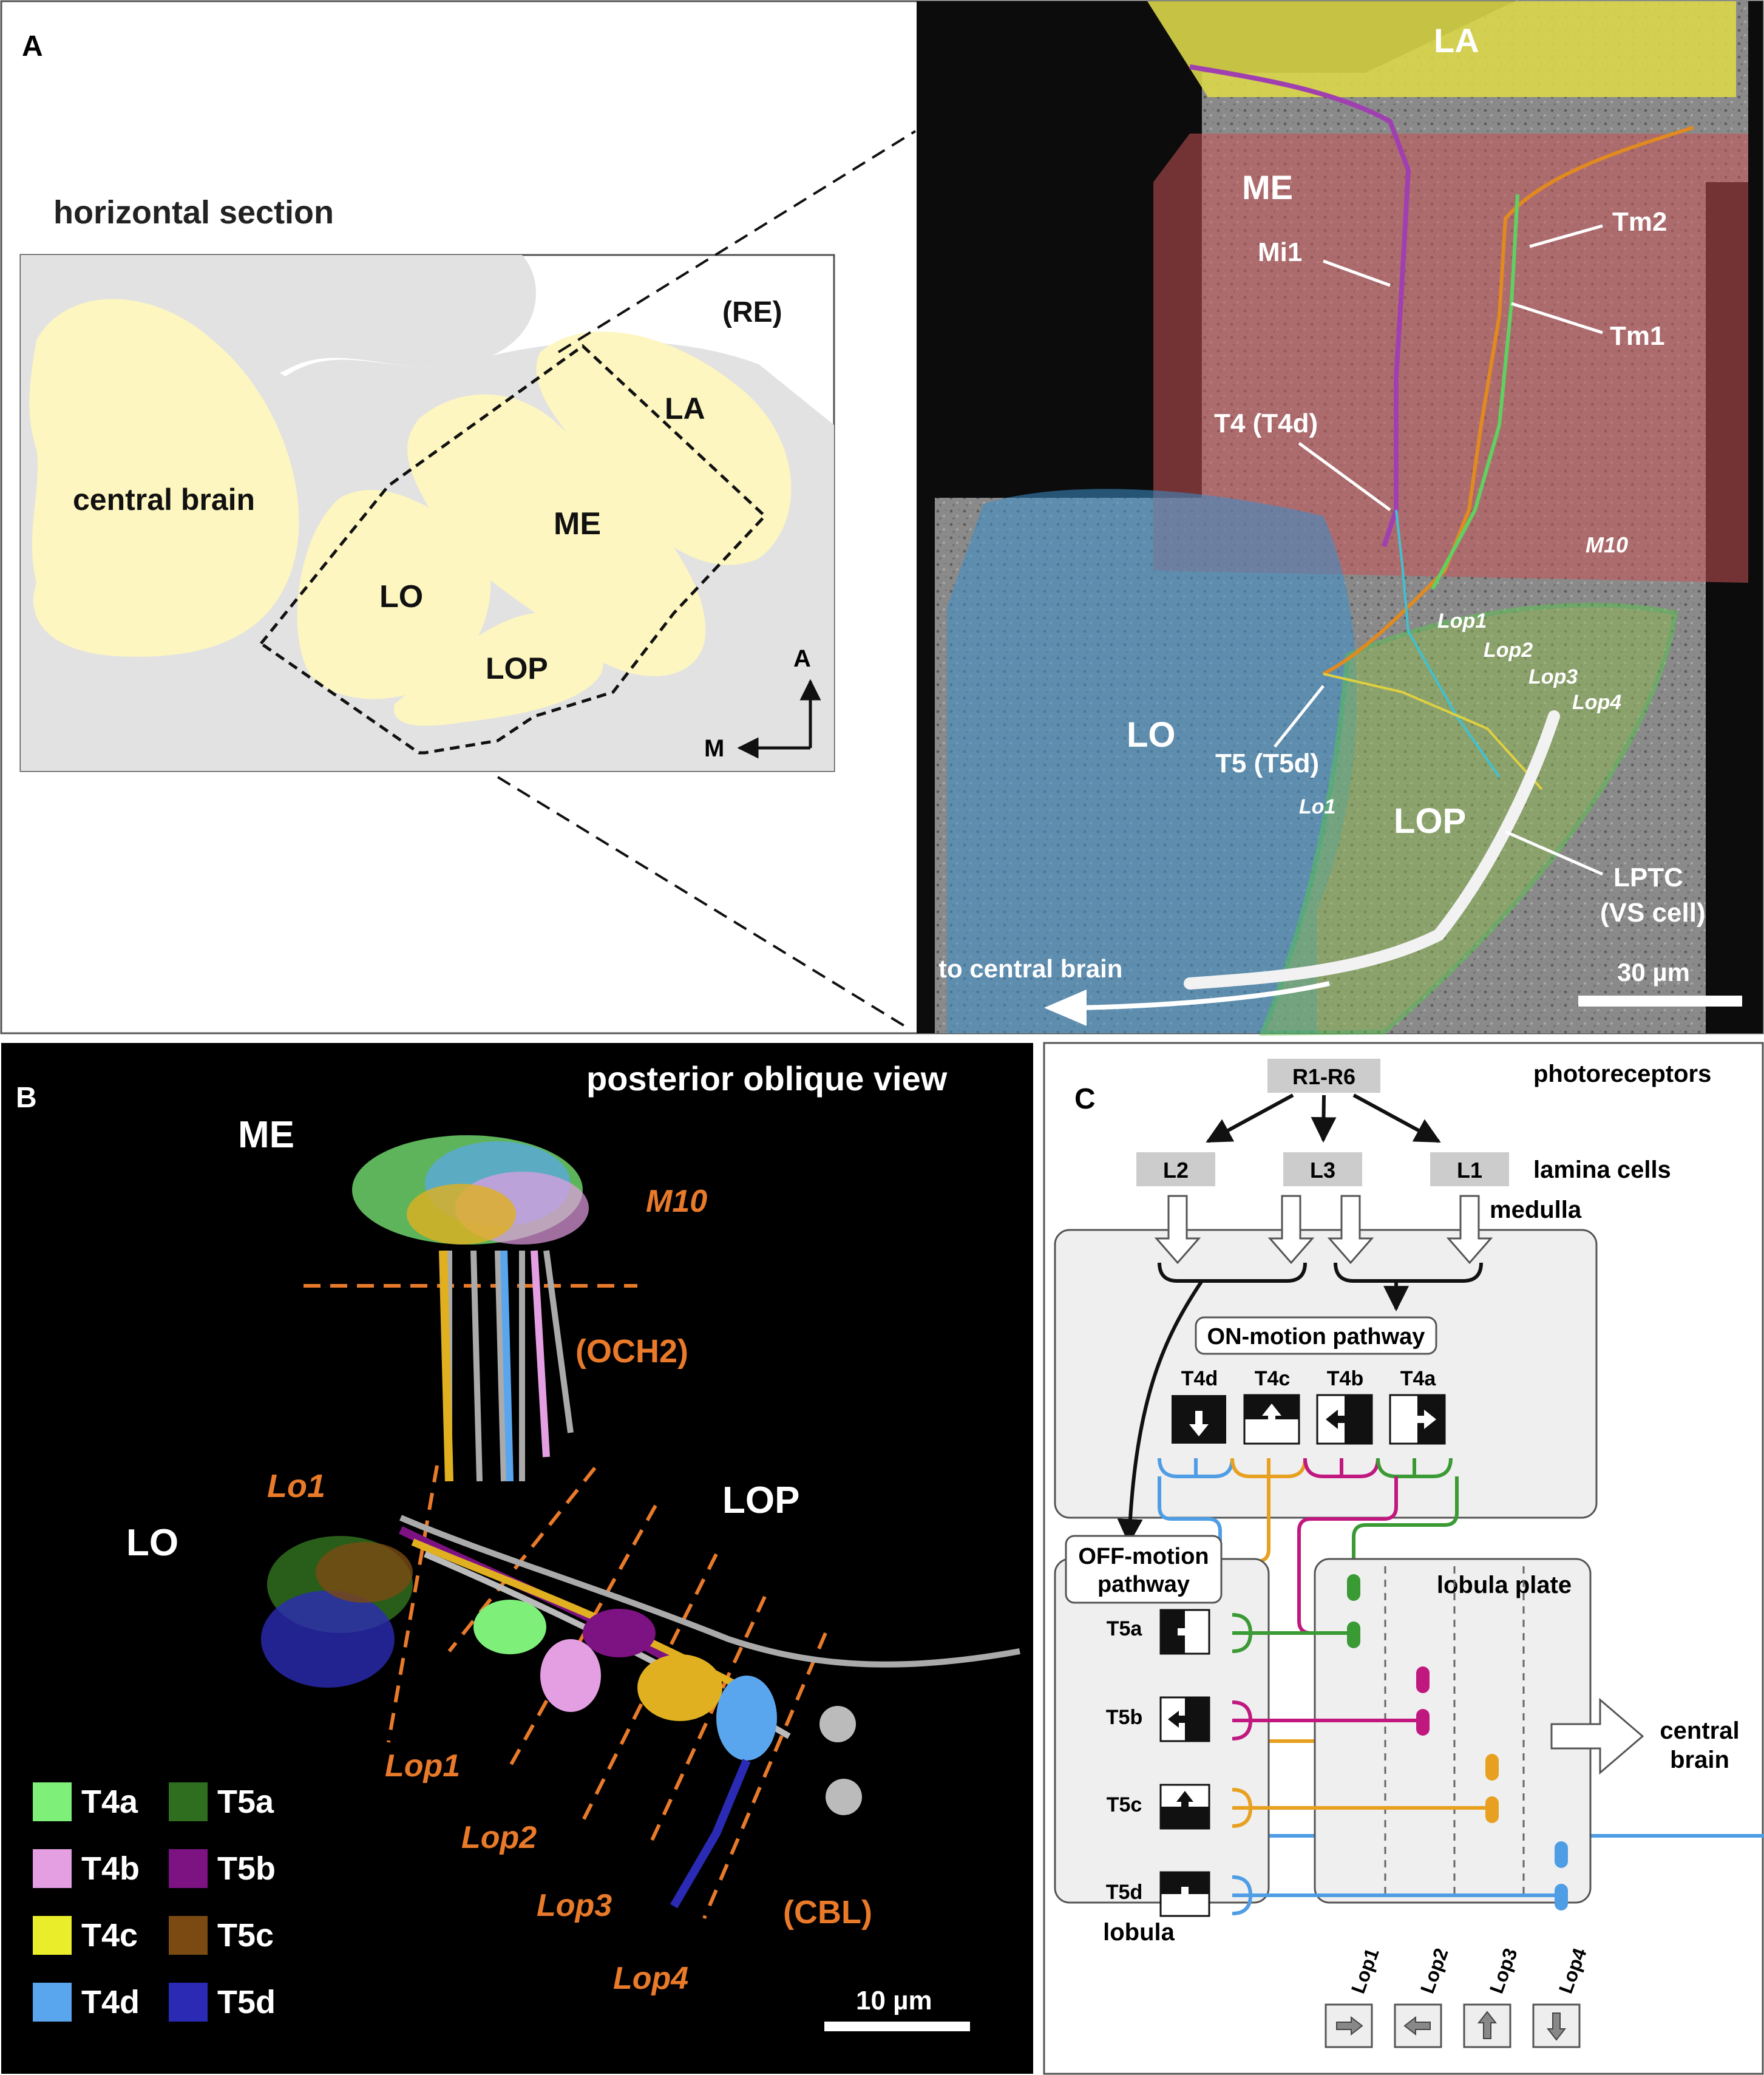  I want to click on legend-label: T4d, so click(110, 2002).